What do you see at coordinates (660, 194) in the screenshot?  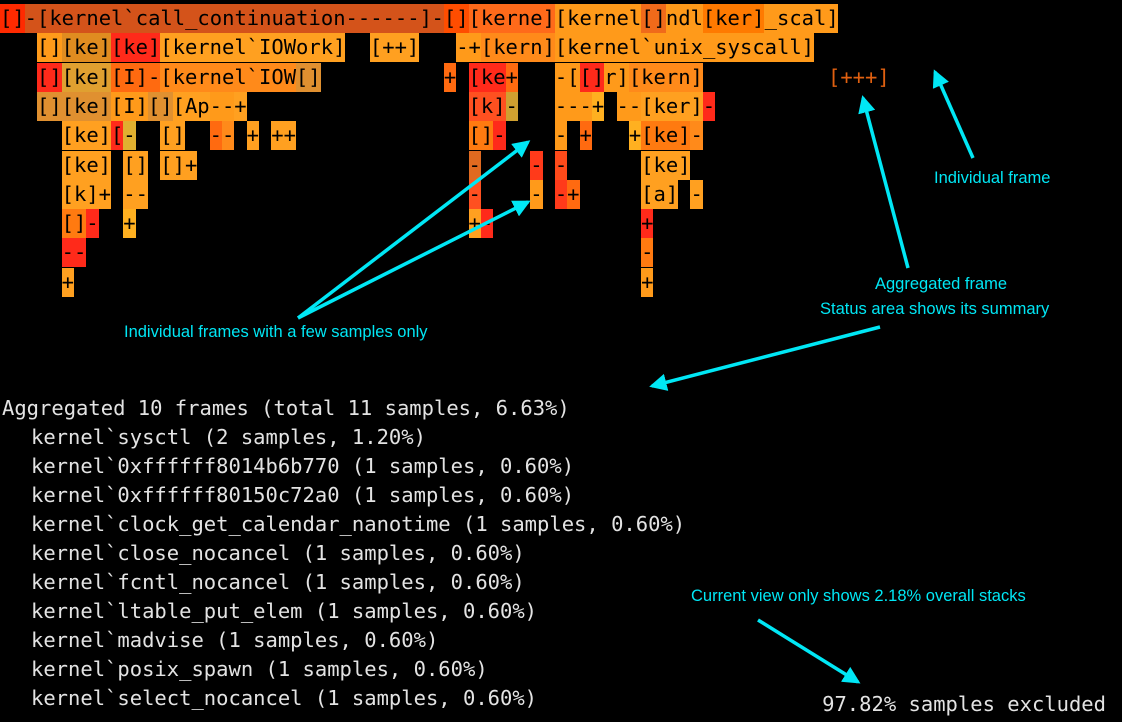 I see `flame-frame: [a]` at bounding box center [660, 194].